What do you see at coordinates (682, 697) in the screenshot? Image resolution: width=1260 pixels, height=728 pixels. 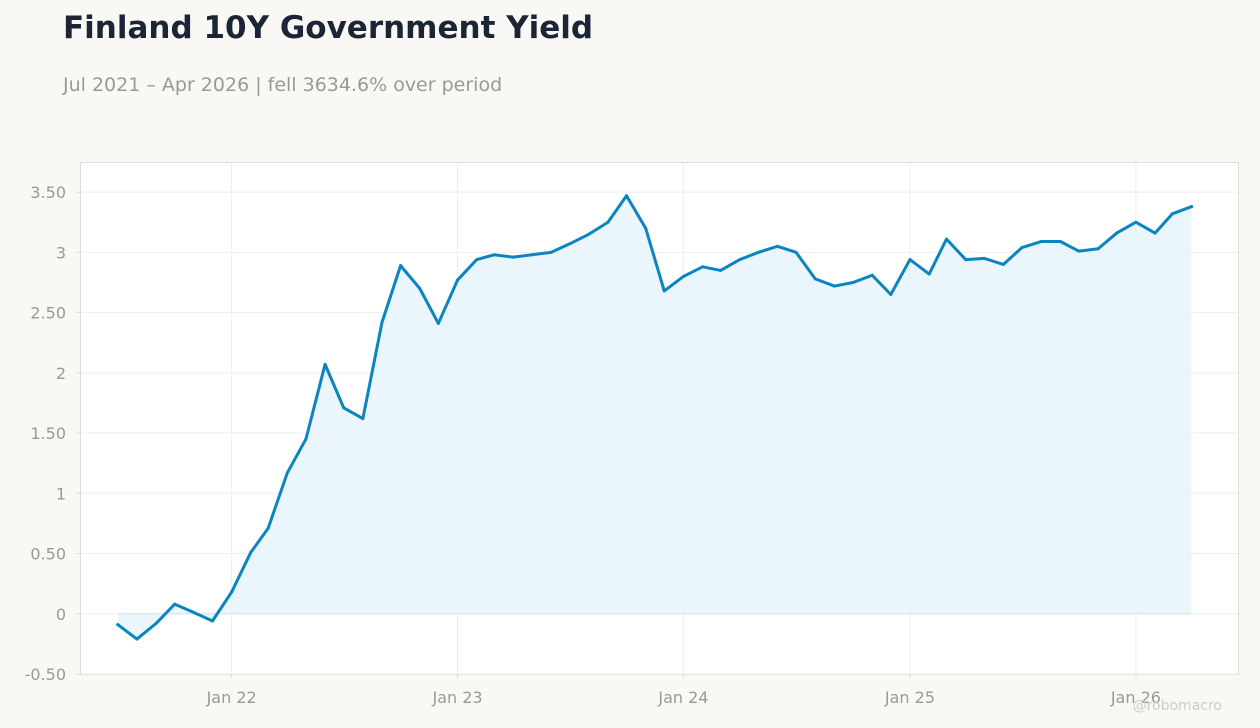 I see `x-tick-label-2: Jan 24` at bounding box center [682, 697].